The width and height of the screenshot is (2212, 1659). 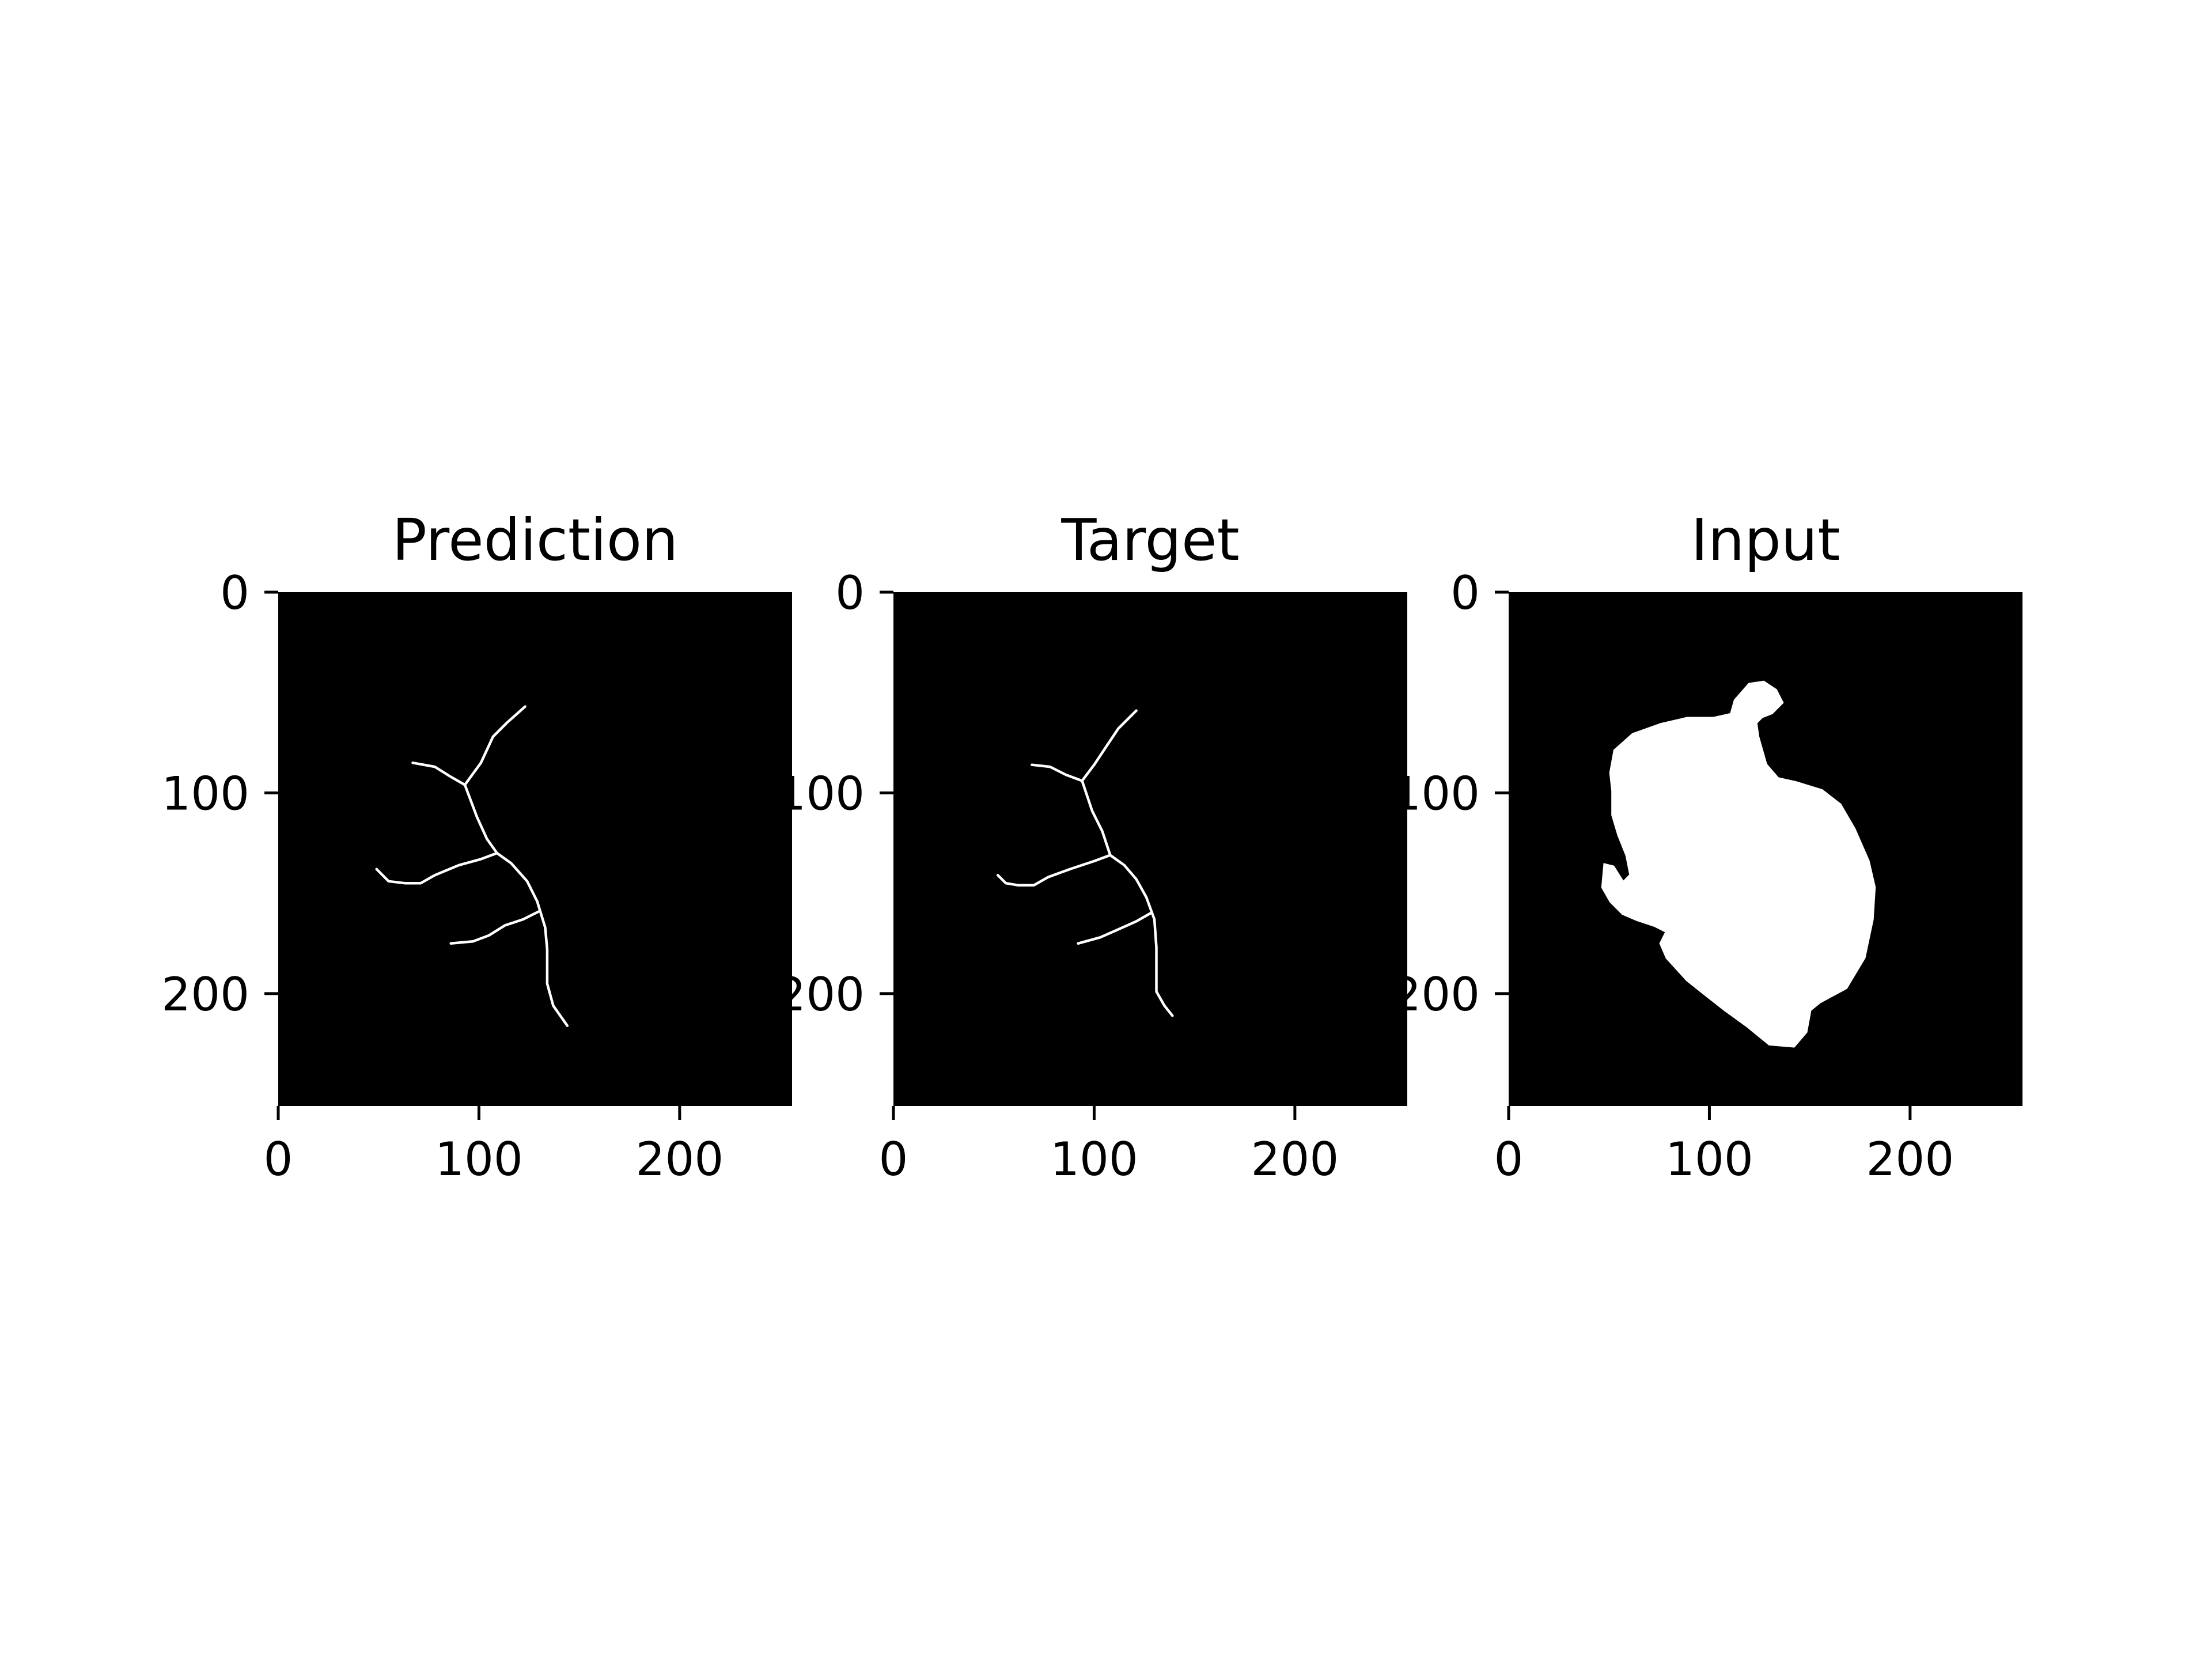 I want to click on image-area-prediction, so click(x=535, y=849).